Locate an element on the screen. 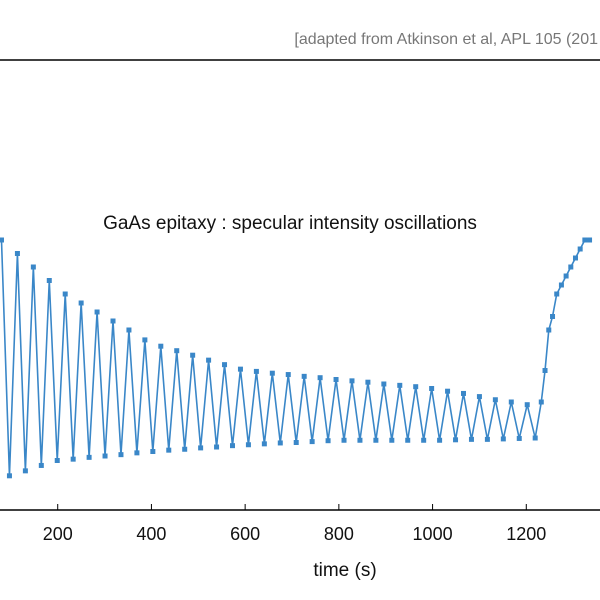  x-tick-label: 800 is located at coordinates (339, 534).